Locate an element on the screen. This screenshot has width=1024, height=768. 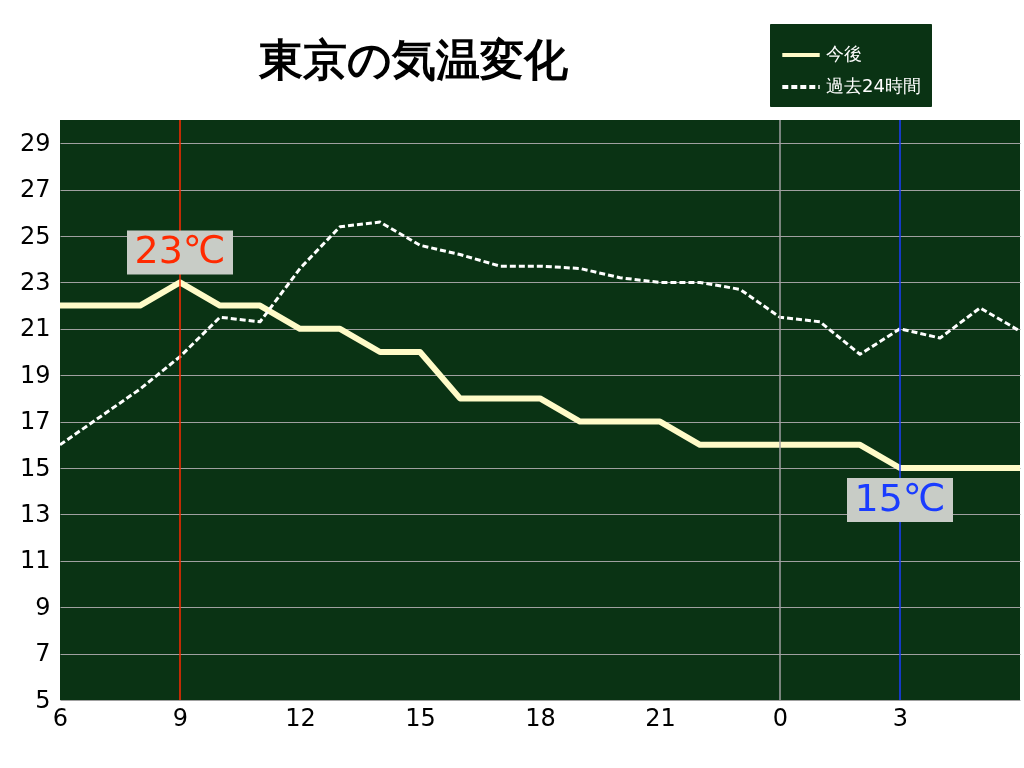
y-tick-label: 15 is located at coordinates (35, 467).